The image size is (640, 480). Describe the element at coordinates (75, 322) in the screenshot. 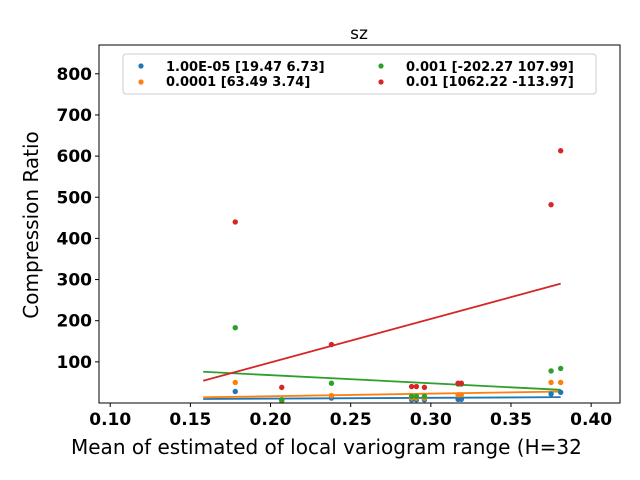

I see `y-tick-label: 200` at that location.